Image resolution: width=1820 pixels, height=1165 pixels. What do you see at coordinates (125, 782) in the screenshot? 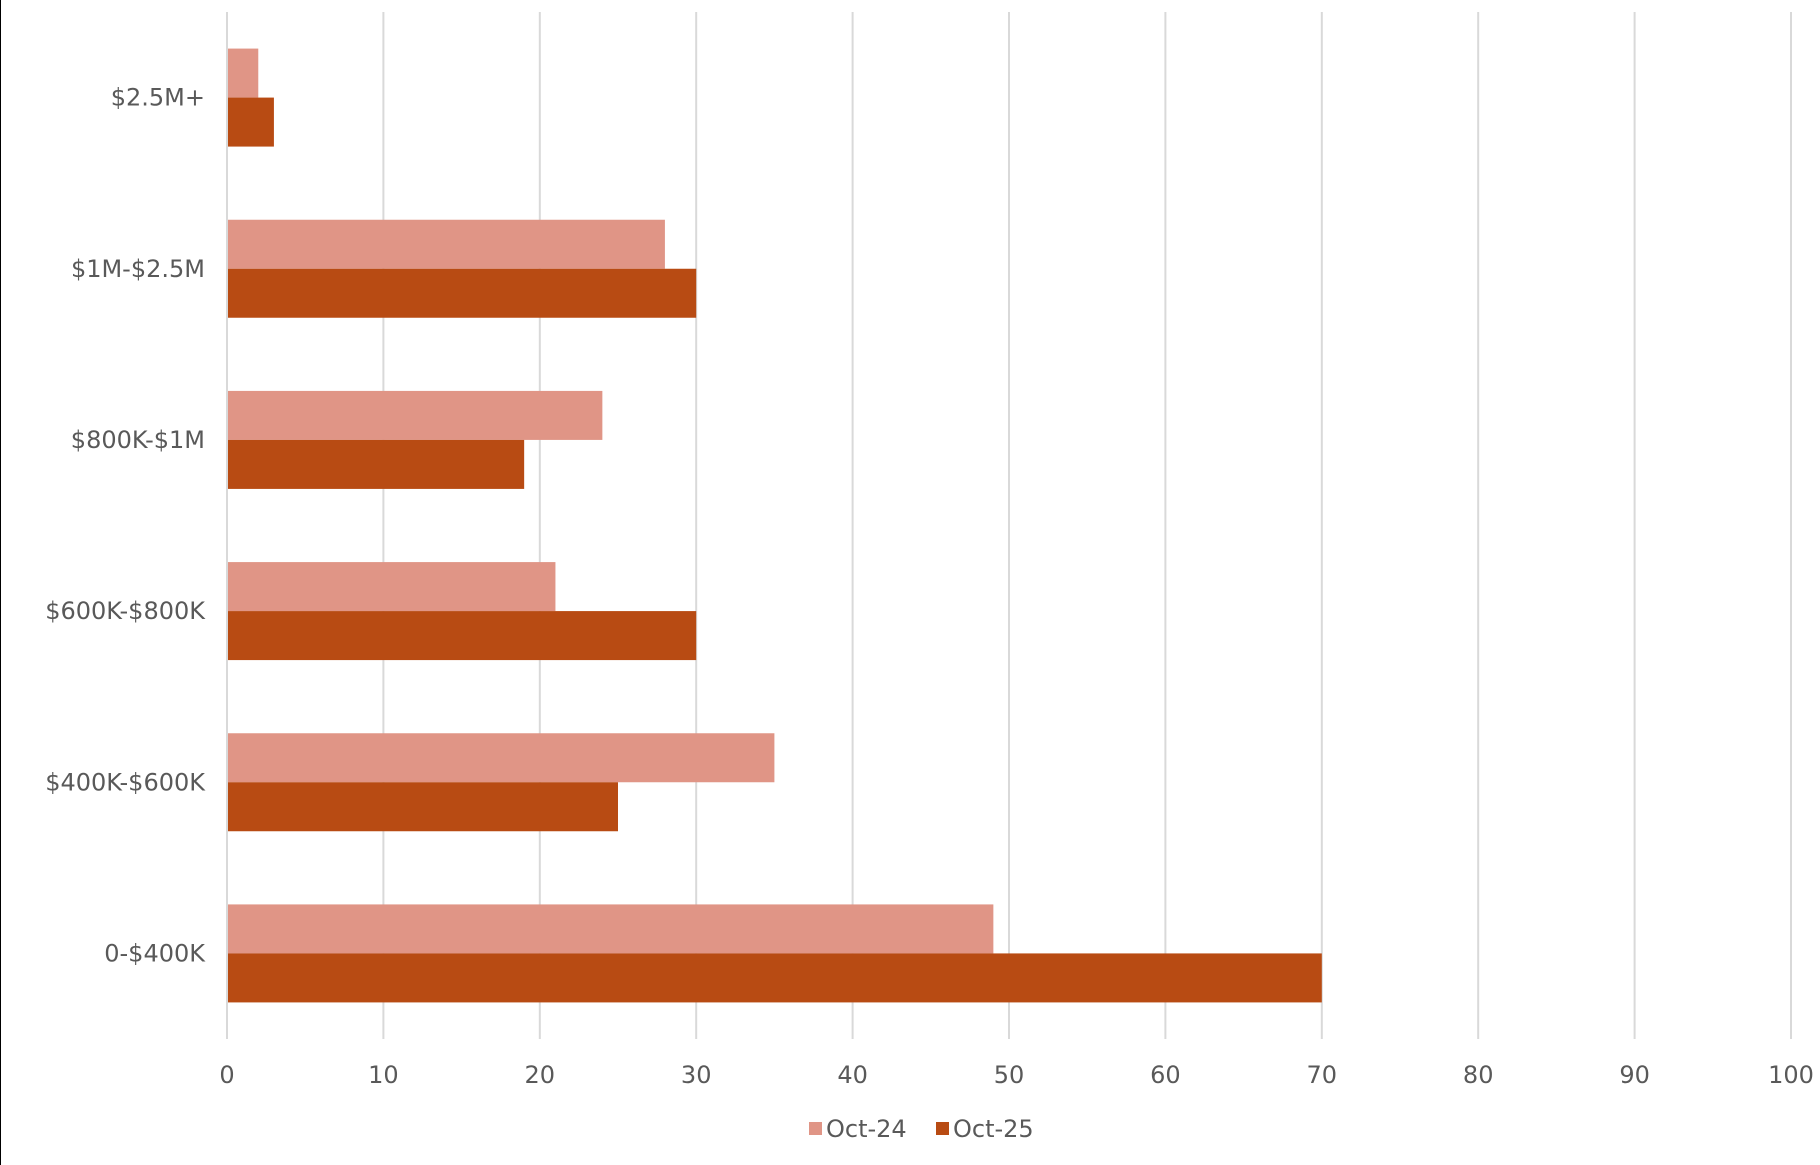
I see `category-label: $400K-$600K` at bounding box center [125, 782].